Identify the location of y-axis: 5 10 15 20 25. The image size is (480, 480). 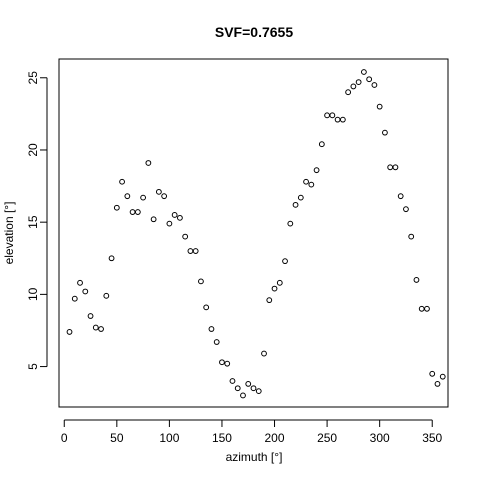
(37, 220).